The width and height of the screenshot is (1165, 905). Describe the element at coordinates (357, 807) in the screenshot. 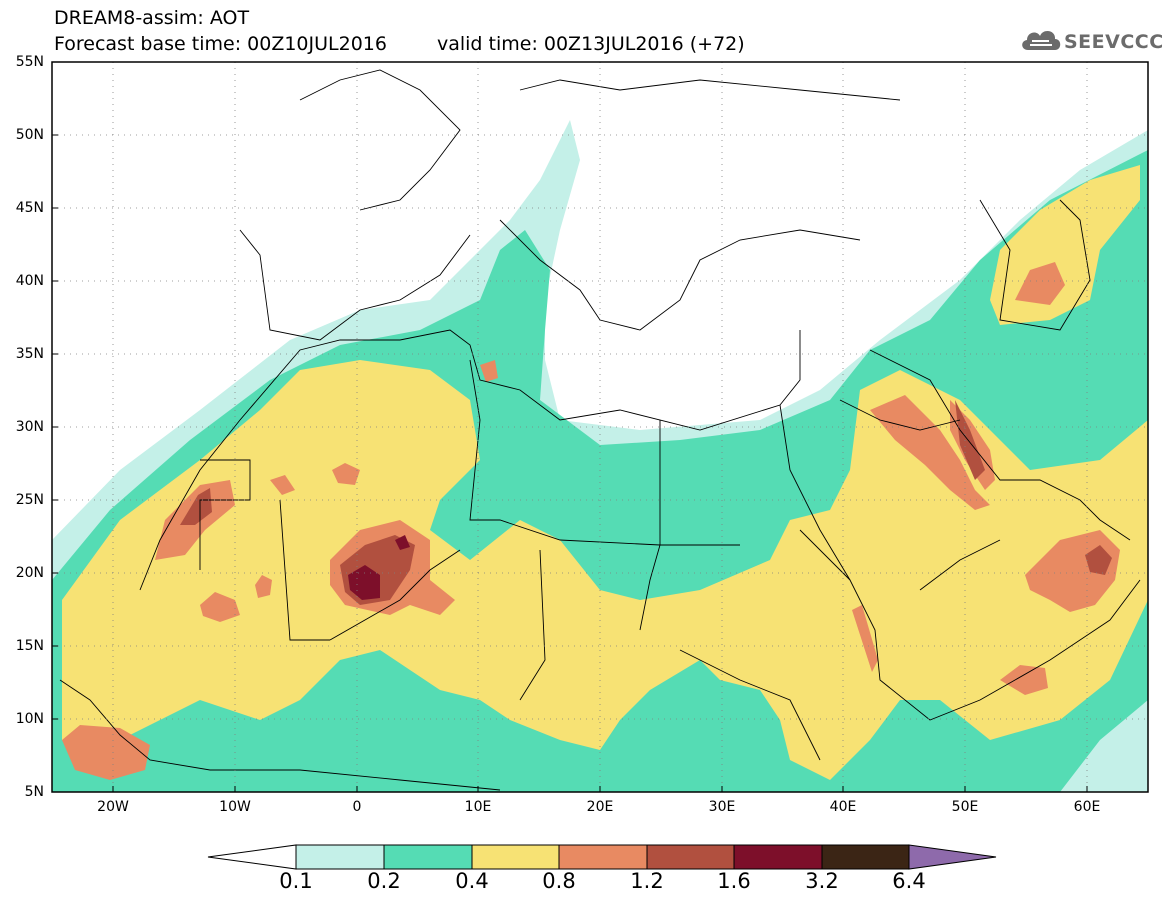

I see `lon-label: 0` at that location.